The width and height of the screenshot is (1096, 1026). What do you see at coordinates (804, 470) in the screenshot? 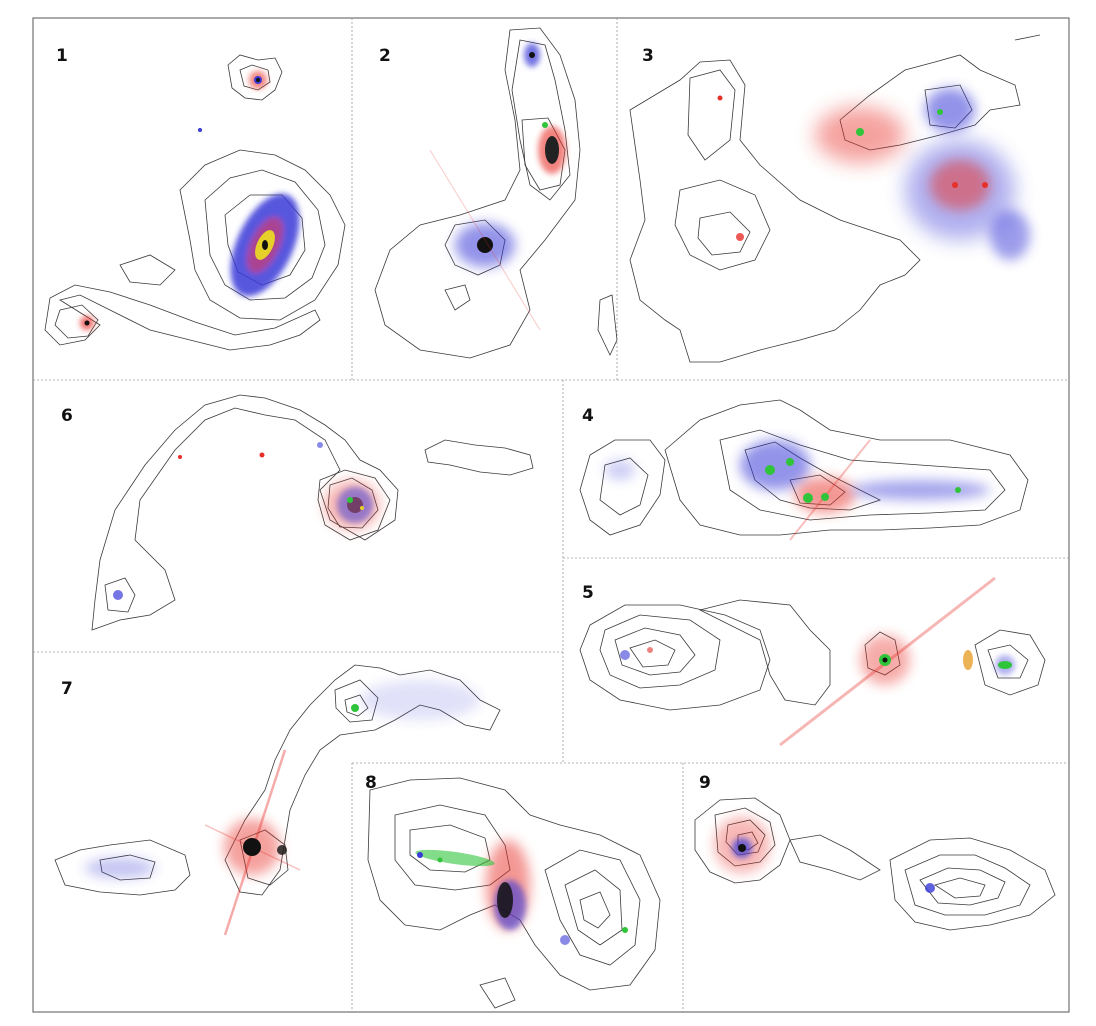
I see `panel-4-image` at bounding box center [804, 470].